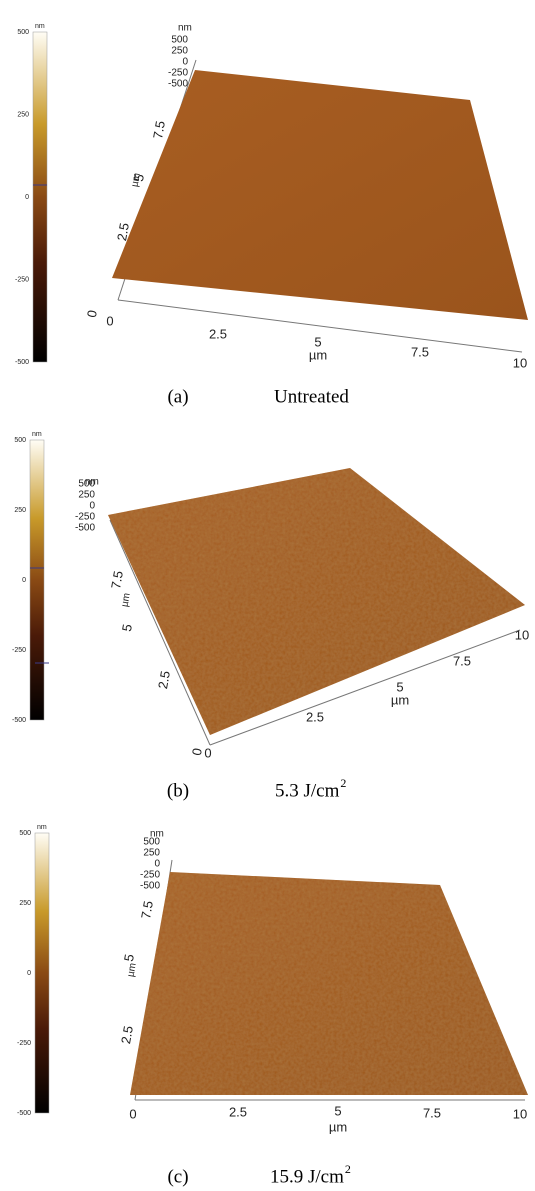 The image size is (535, 1191). I want to click on caption-text: Untreated, so click(311, 396).